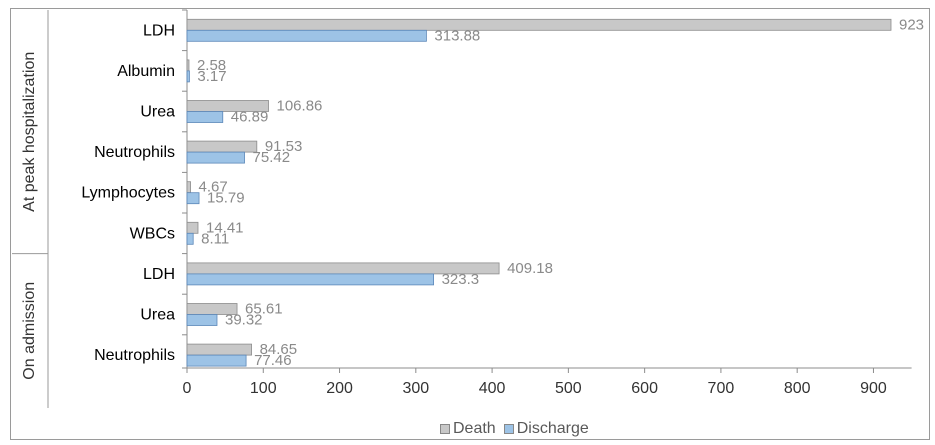 Image resolution: width=935 pixels, height=445 pixels. I want to click on legend-item-death: Death, so click(468, 429).